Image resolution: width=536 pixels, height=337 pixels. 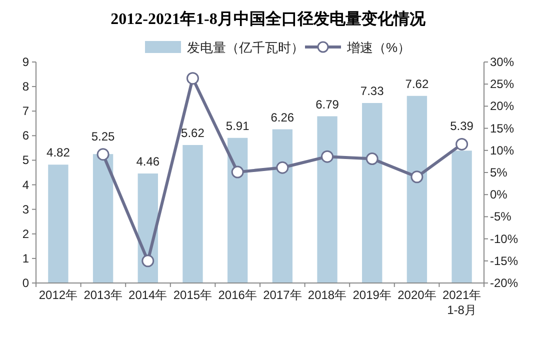 I want to click on y2-tick-label: -20%, so click(x=504, y=283).